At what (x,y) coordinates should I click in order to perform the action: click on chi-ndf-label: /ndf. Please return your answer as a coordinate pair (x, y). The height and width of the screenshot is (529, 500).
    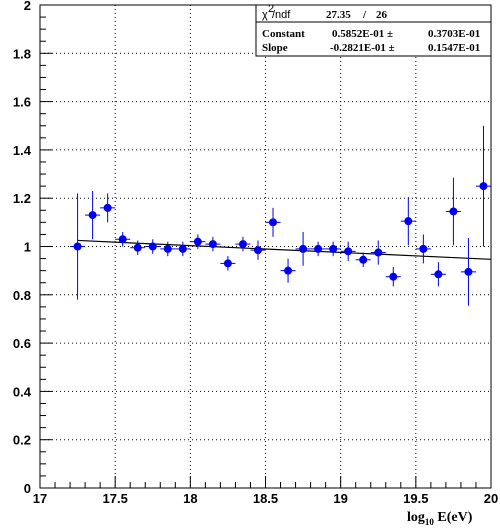
    Looking at the image, I should click on (281, 15).